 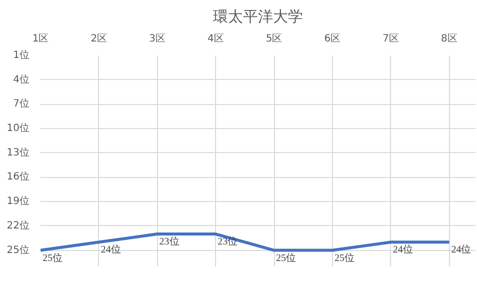 I want to click on x-tick-label: 7区, so click(x=391, y=39).